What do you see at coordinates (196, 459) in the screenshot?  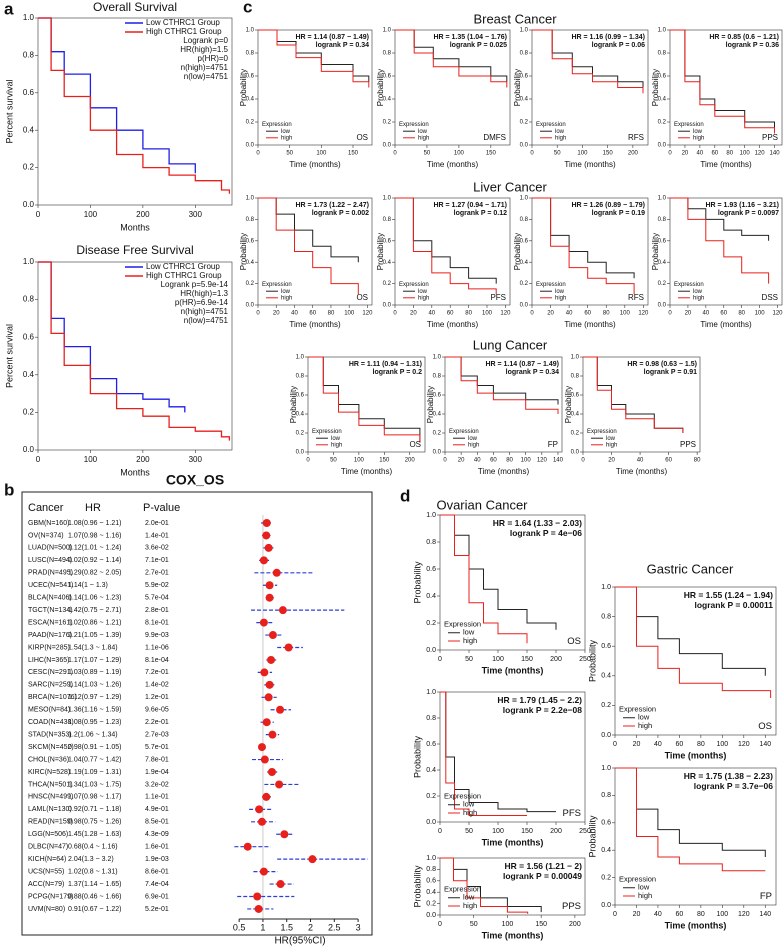 I see `x-tick-label: 300` at bounding box center [196, 459].